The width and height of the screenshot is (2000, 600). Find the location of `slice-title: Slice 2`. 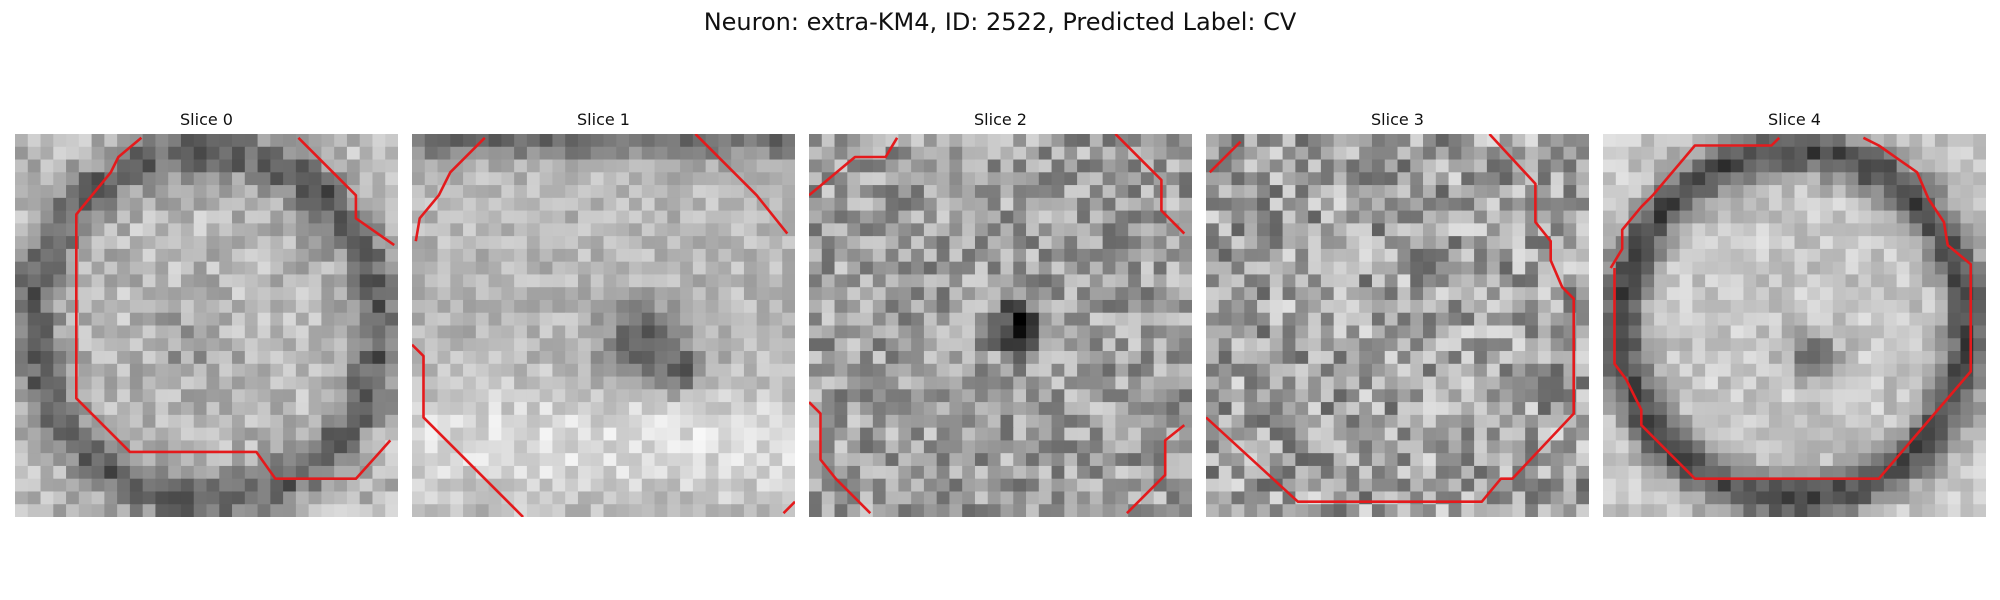

slice-title: Slice 2 is located at coordinates (1000, 119).